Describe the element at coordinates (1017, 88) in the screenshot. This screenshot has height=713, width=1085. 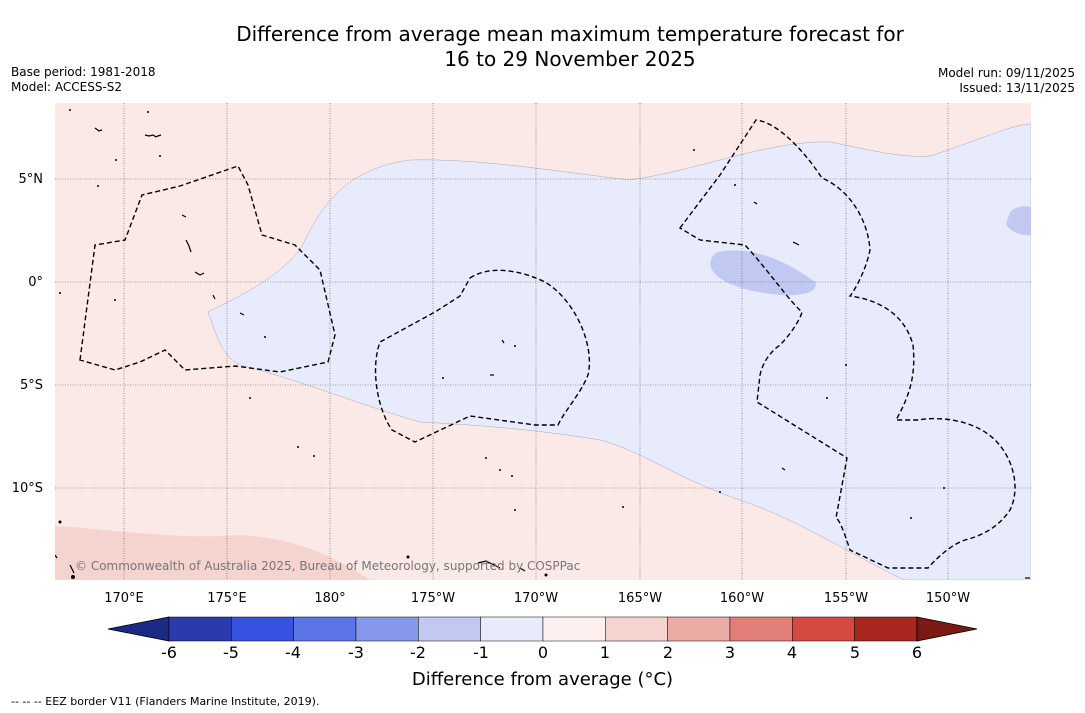
I see `issued-date: Issued: 13/11/2025` at that location.